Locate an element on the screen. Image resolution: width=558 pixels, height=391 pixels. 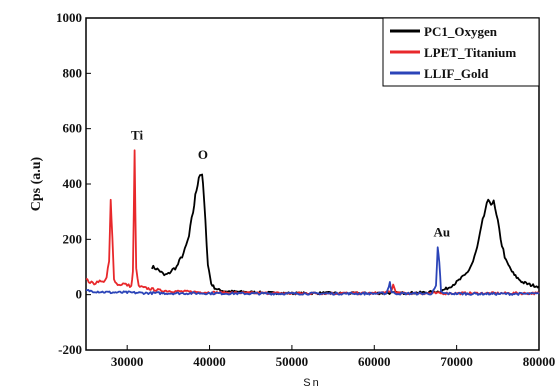
series-line-llif-gold is located at coordinates (312, 271).